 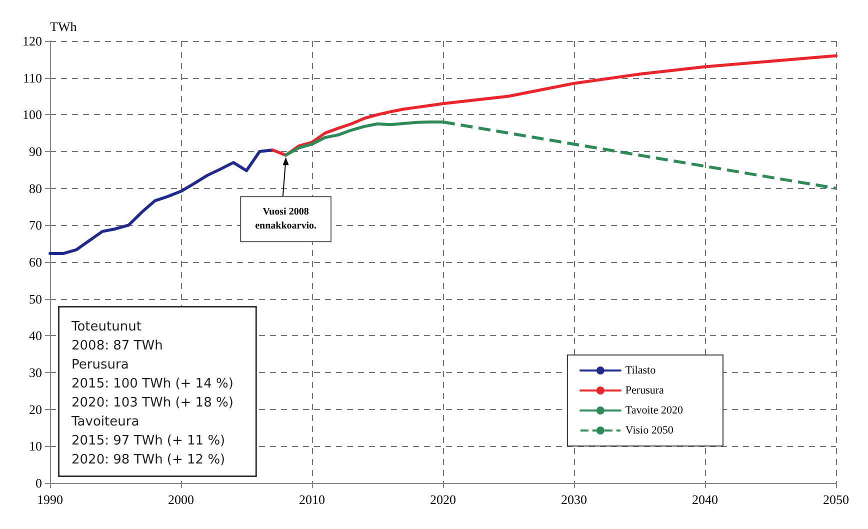 I want to click on x-tick-label: 2010, so click(x=312, y=499).